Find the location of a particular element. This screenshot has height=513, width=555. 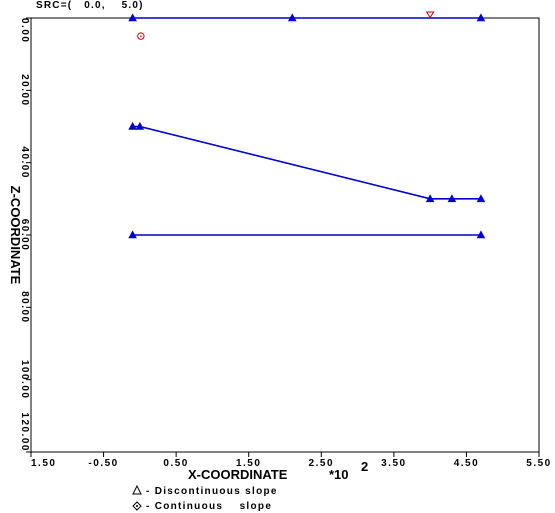

x-axis-ticks: 1.50 -0.50 0.50 1.50 2.50 3.50 4.50 5.50 is located at coordinates (290, 460).